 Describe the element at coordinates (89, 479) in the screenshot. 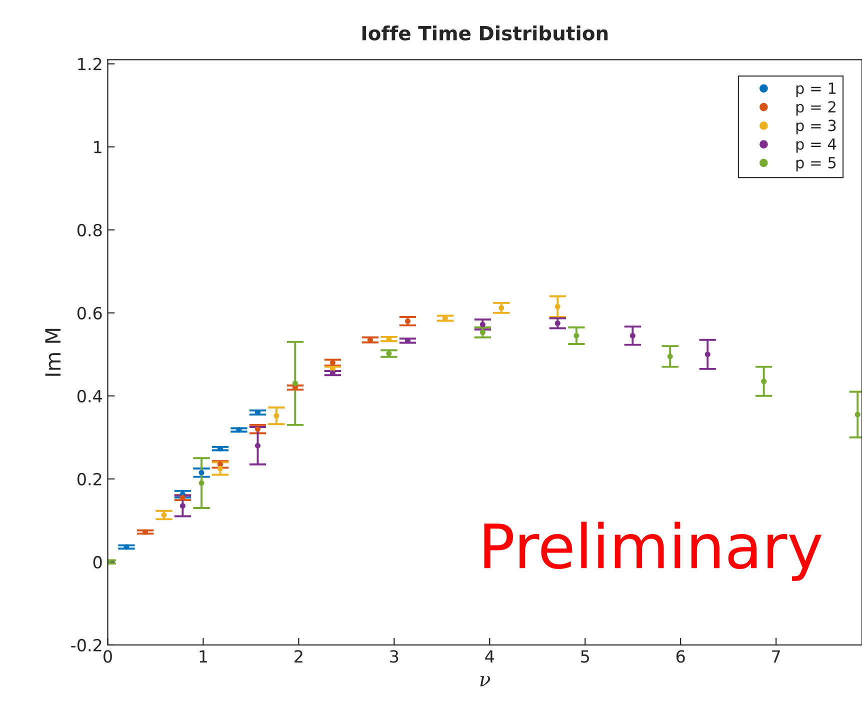

I see `y-tick-label: 0.2` at that location.